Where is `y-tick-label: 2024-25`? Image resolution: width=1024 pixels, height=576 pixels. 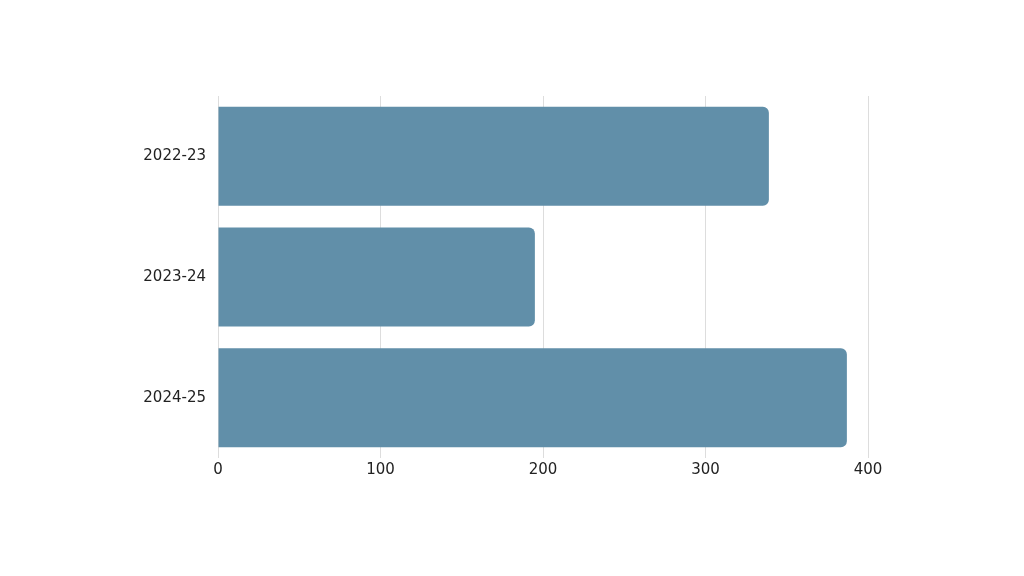
y-tick-label: 2024-25 is located at coordinates (174, 396).